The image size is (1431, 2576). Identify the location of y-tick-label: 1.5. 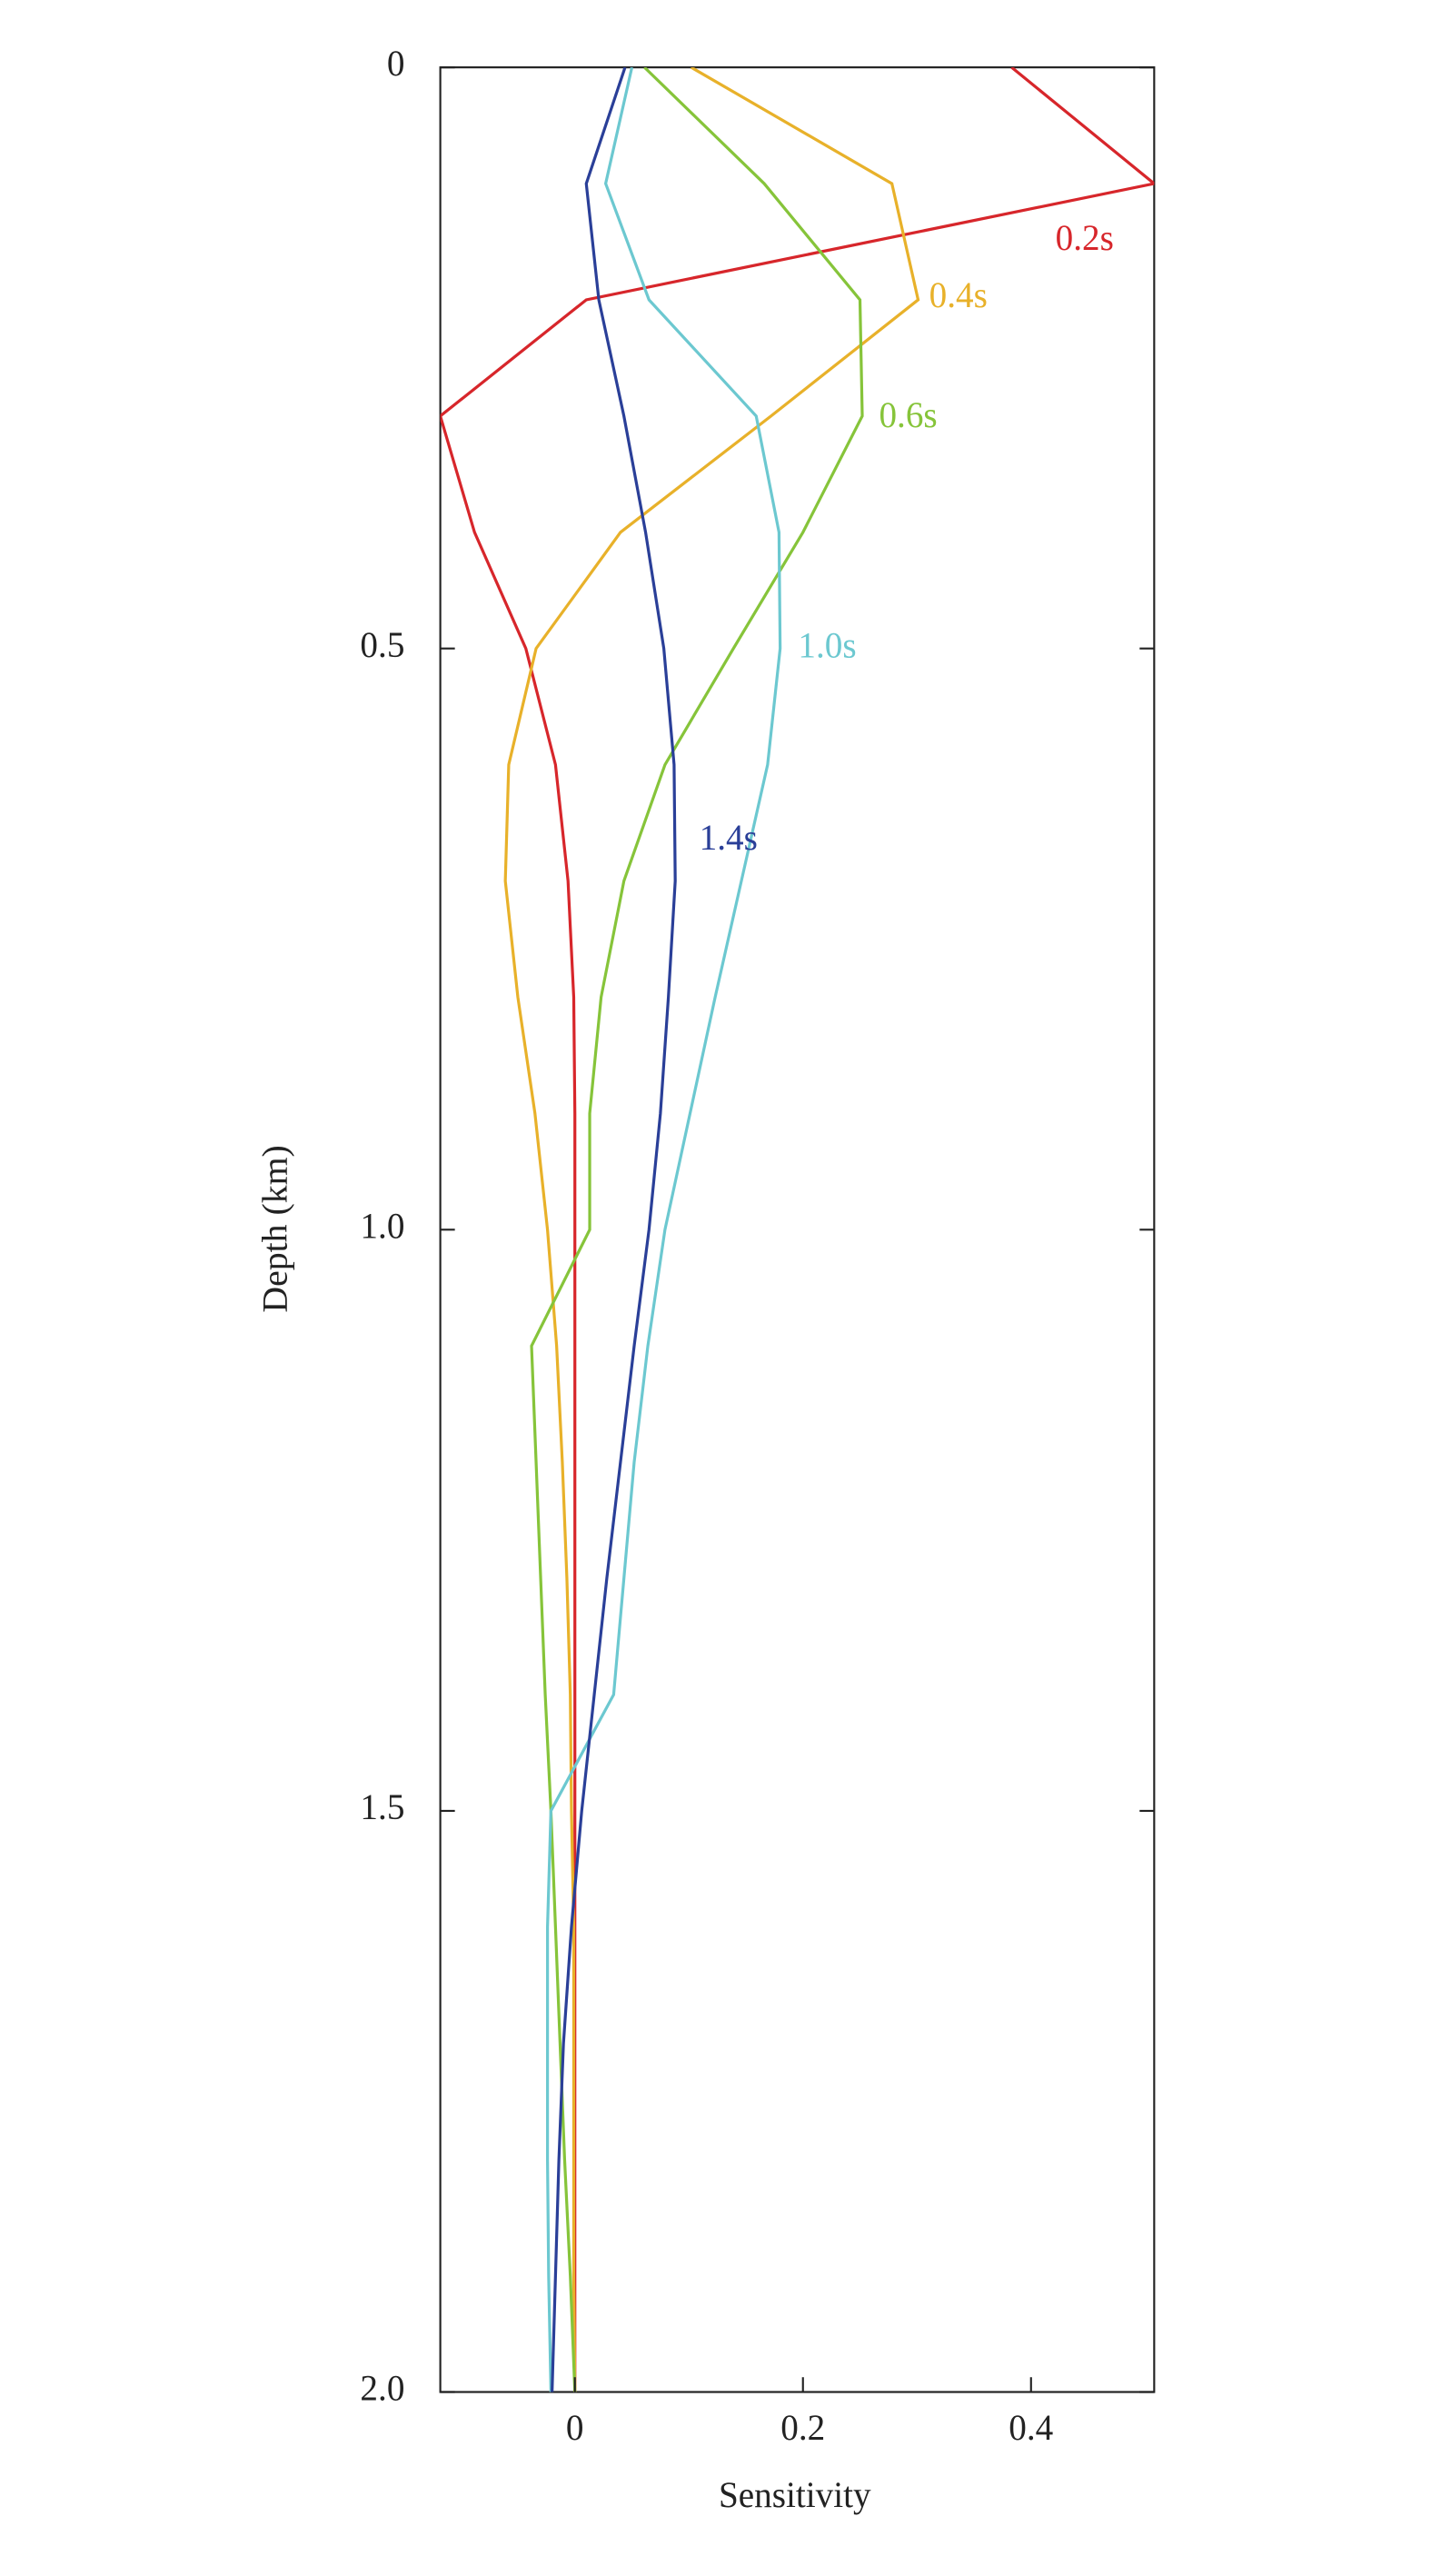
(382, 1807).